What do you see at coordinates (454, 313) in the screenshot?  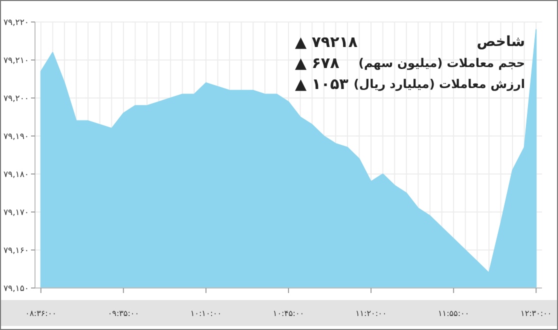 I see `x-tick-label: ۱۱:۵۵:۰۰` at bounding box center [454, 313].